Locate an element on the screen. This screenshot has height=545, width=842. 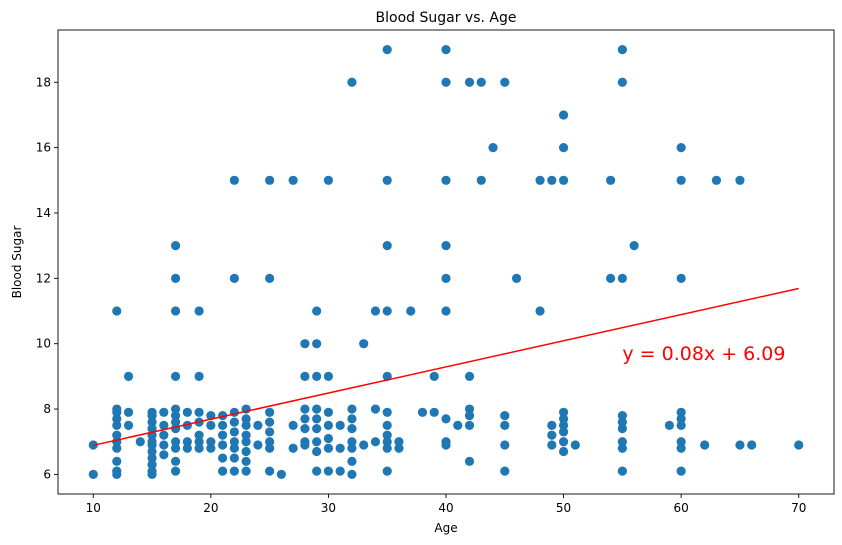
y-tick-label: 10 is located at coordinates (43, 344).